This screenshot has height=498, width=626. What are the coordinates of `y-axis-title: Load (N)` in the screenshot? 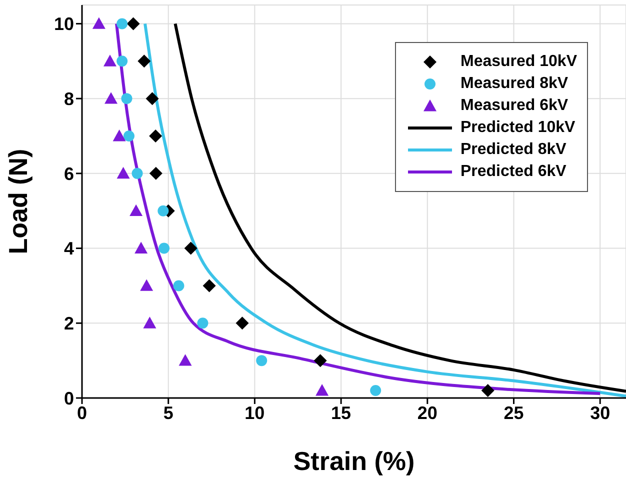 It's located at (18, 201).